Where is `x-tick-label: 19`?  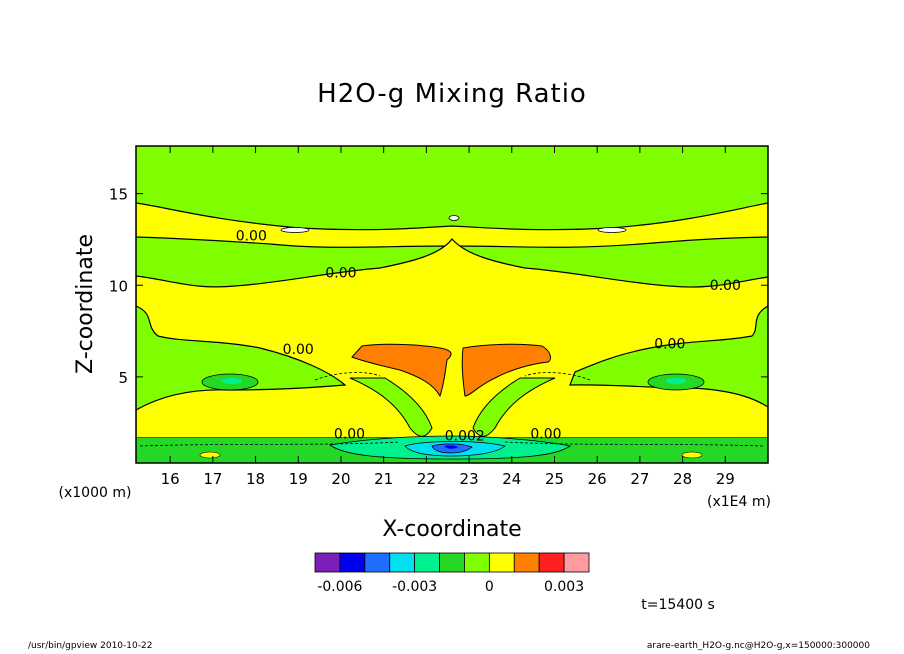 x-tick-label: 19 is located at coordinates (298, 479).